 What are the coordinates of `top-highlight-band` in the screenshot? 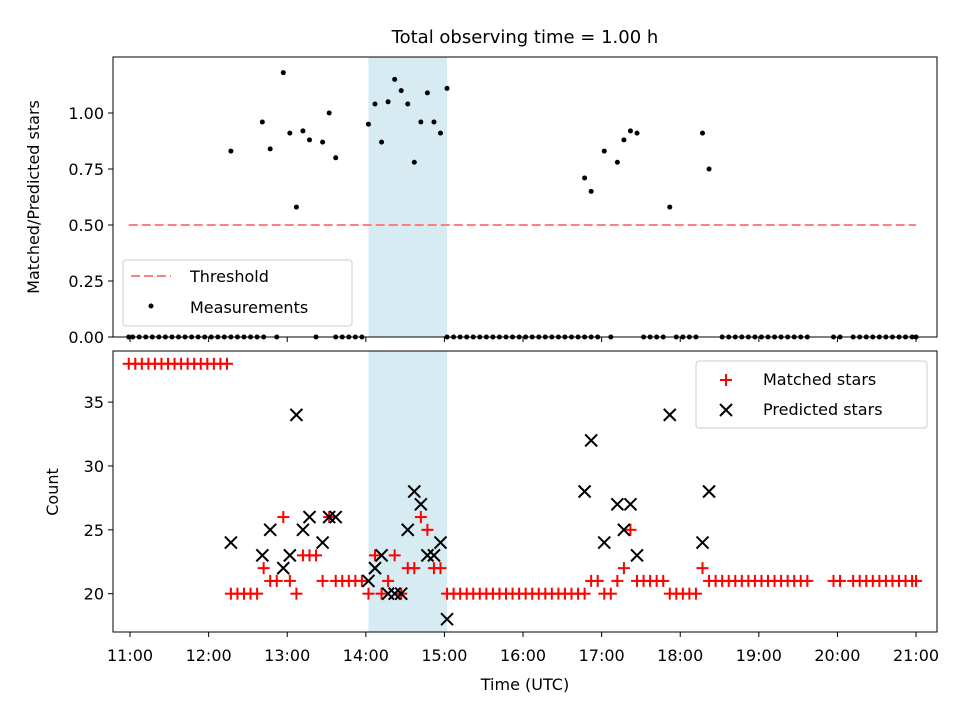 It's located at (408, 197).